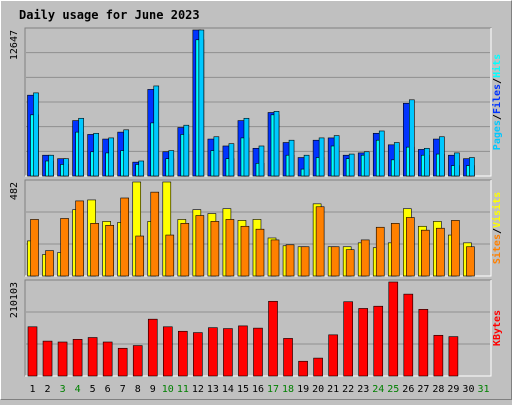  Describe the element at coordinates (228, 389) in the screenshot. I see `day-label: 14` at that location.